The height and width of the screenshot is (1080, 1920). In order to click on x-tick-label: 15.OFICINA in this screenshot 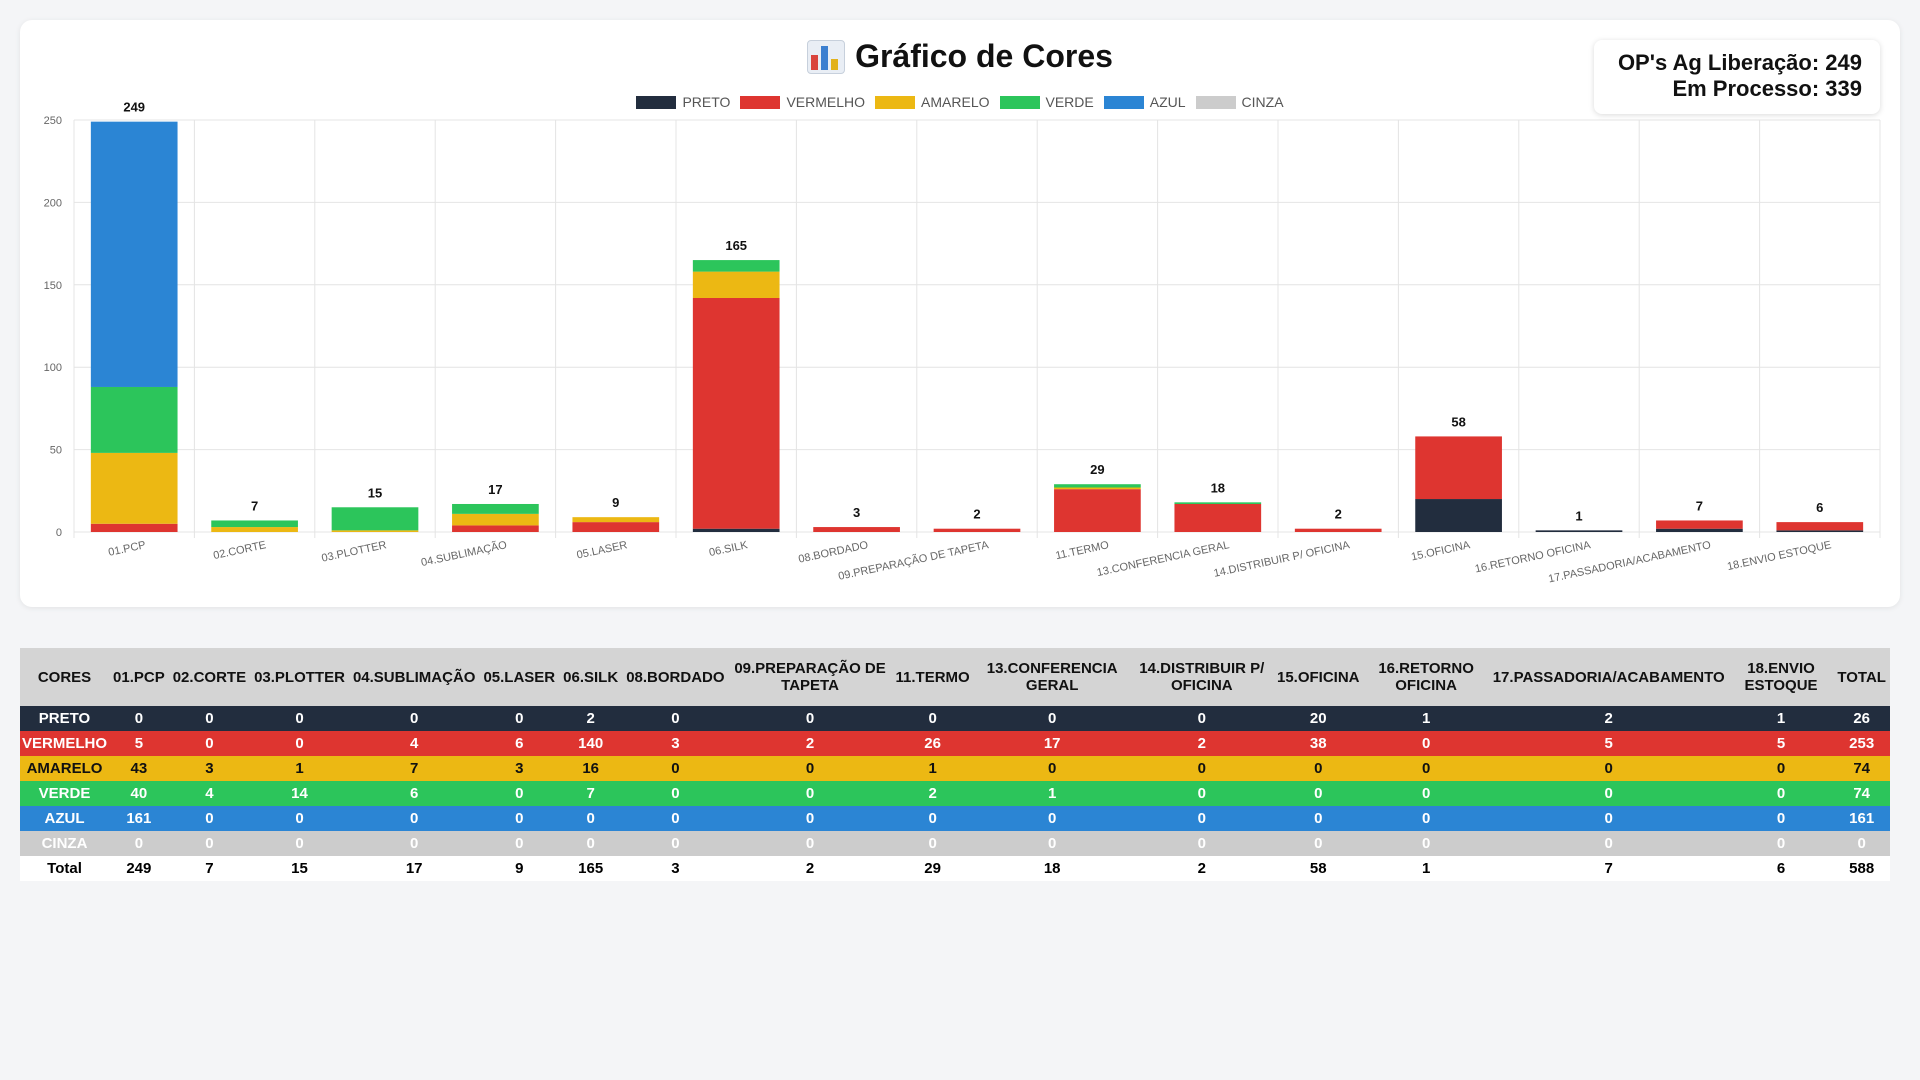, I will do `click(1441, 551)`.